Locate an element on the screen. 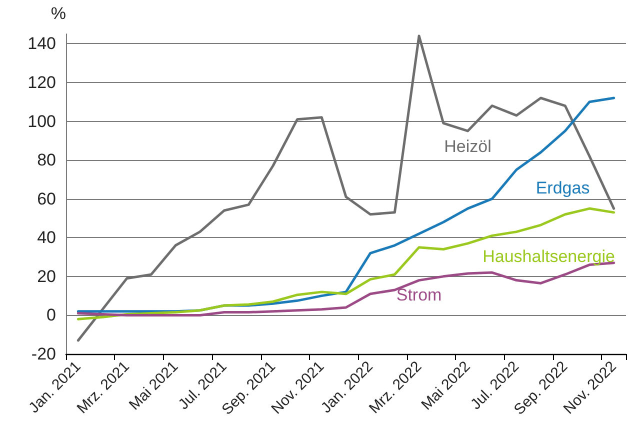 This screenshot has height=442, width=634. y-tick-label: 0 is located at coordinates (51, 315).